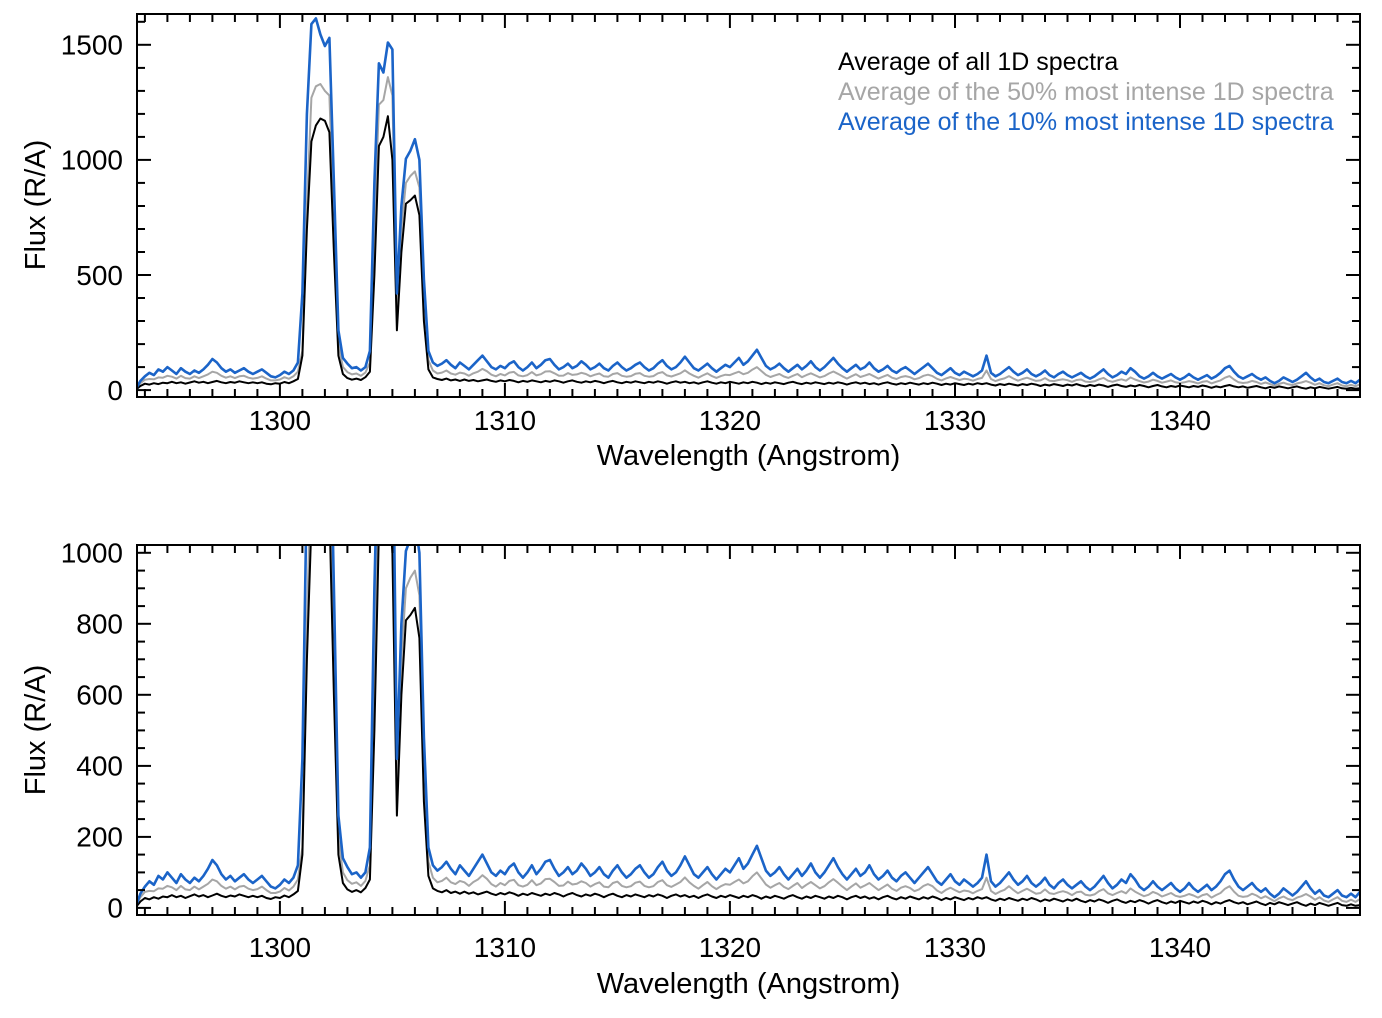  I want to click on y-tick-label: 600, so click(99, 695).